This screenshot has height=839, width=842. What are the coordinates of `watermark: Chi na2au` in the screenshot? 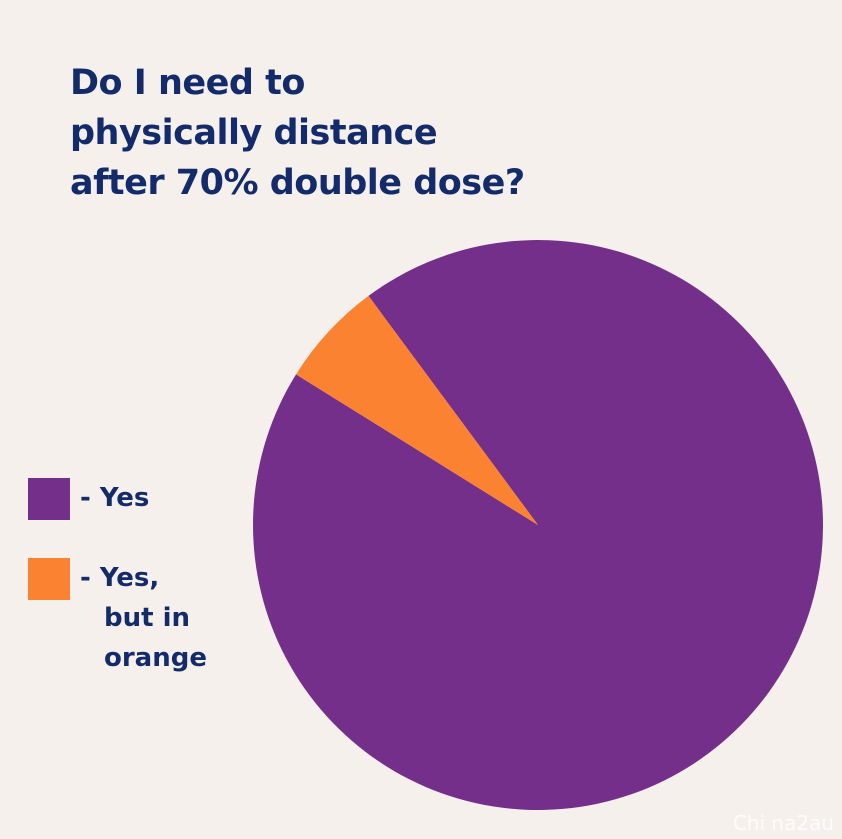 It's located at (783, 823).